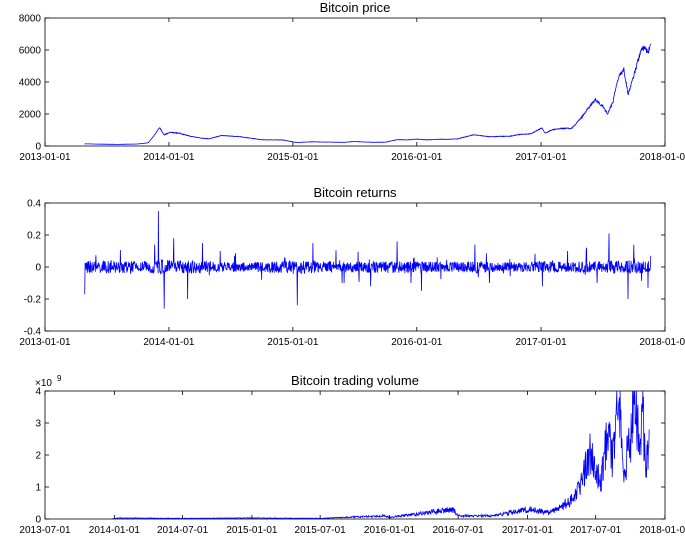  Describe the element at coordinates (45, 342) in the screenshot. I see `returns-x-tick-label: 2013-01-01` at that location.